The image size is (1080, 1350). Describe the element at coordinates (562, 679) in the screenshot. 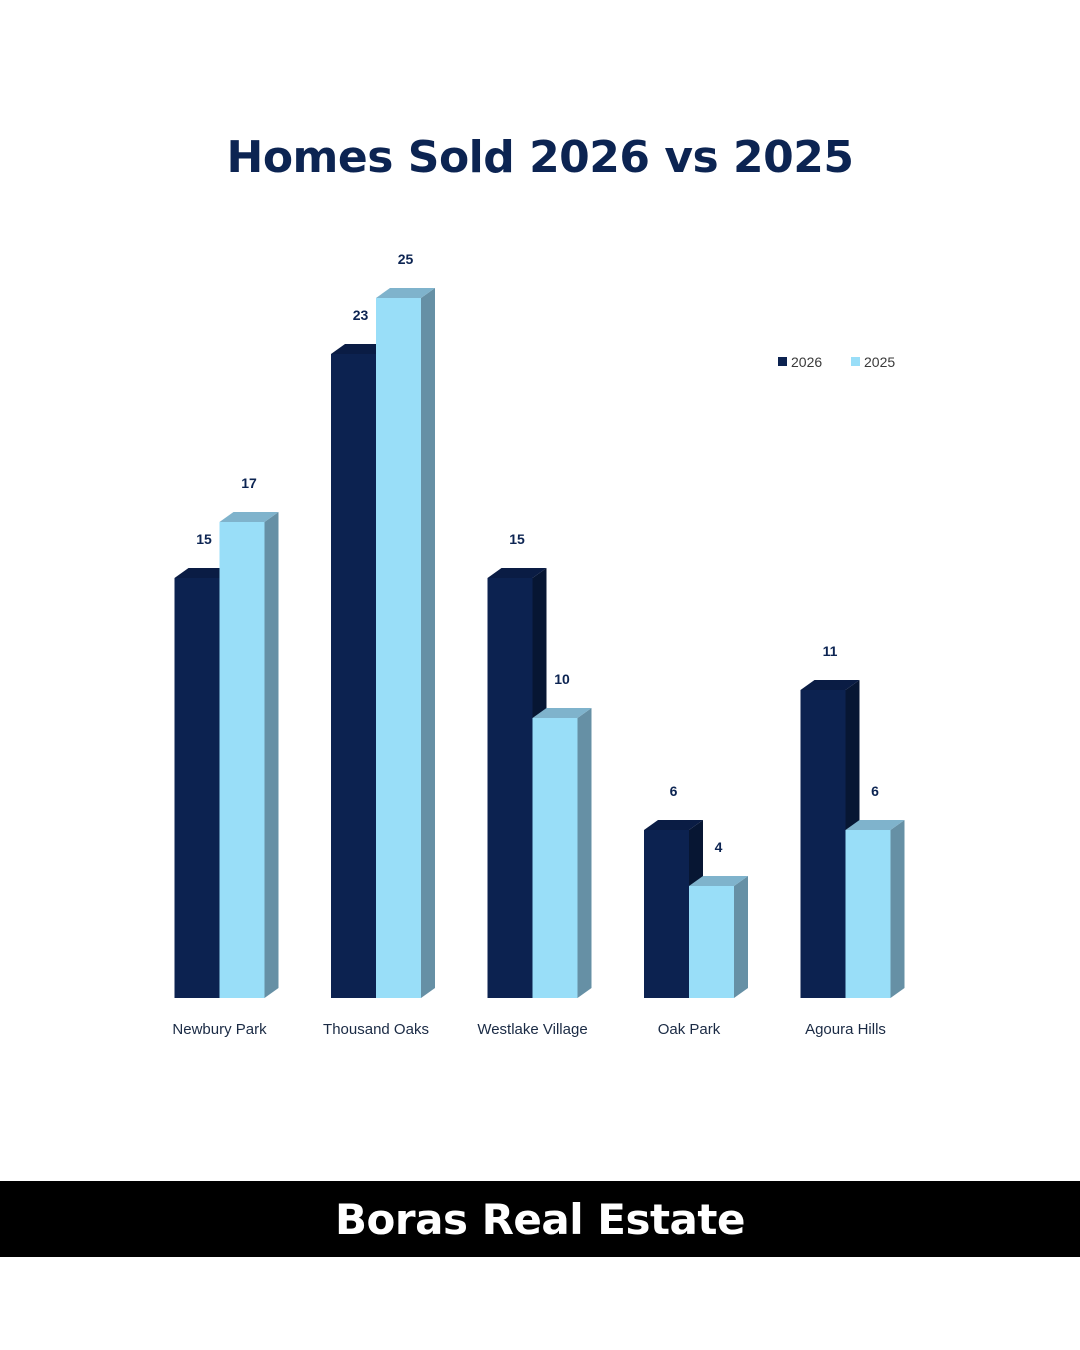

I see `data-label: 10` at that location.